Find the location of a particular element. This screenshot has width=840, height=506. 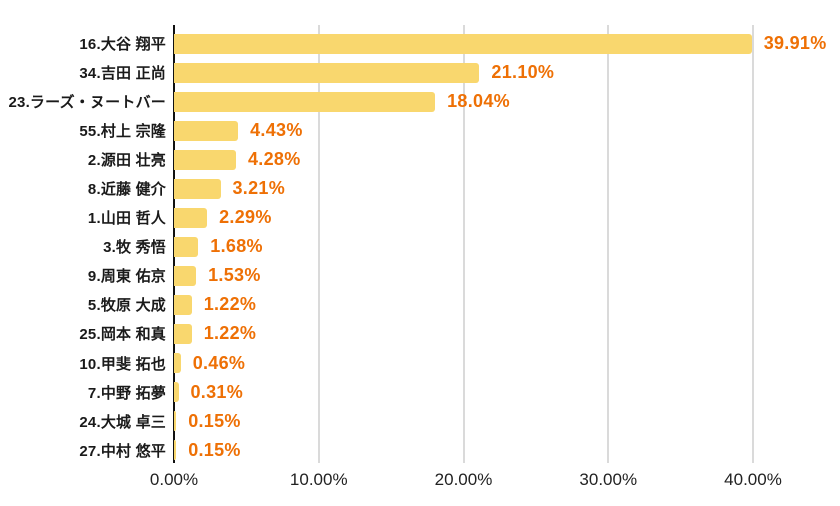

bar-row: 23.ラーズ・ヌートバー 18.04% is located at coordinates (420, 101).